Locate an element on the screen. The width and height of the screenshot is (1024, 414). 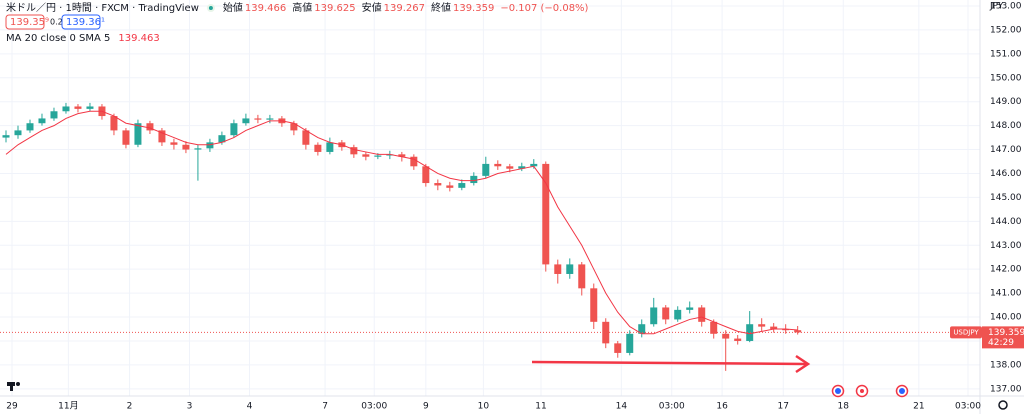
y-tick-label: 142.00 is located at coordinates (1006, 270).